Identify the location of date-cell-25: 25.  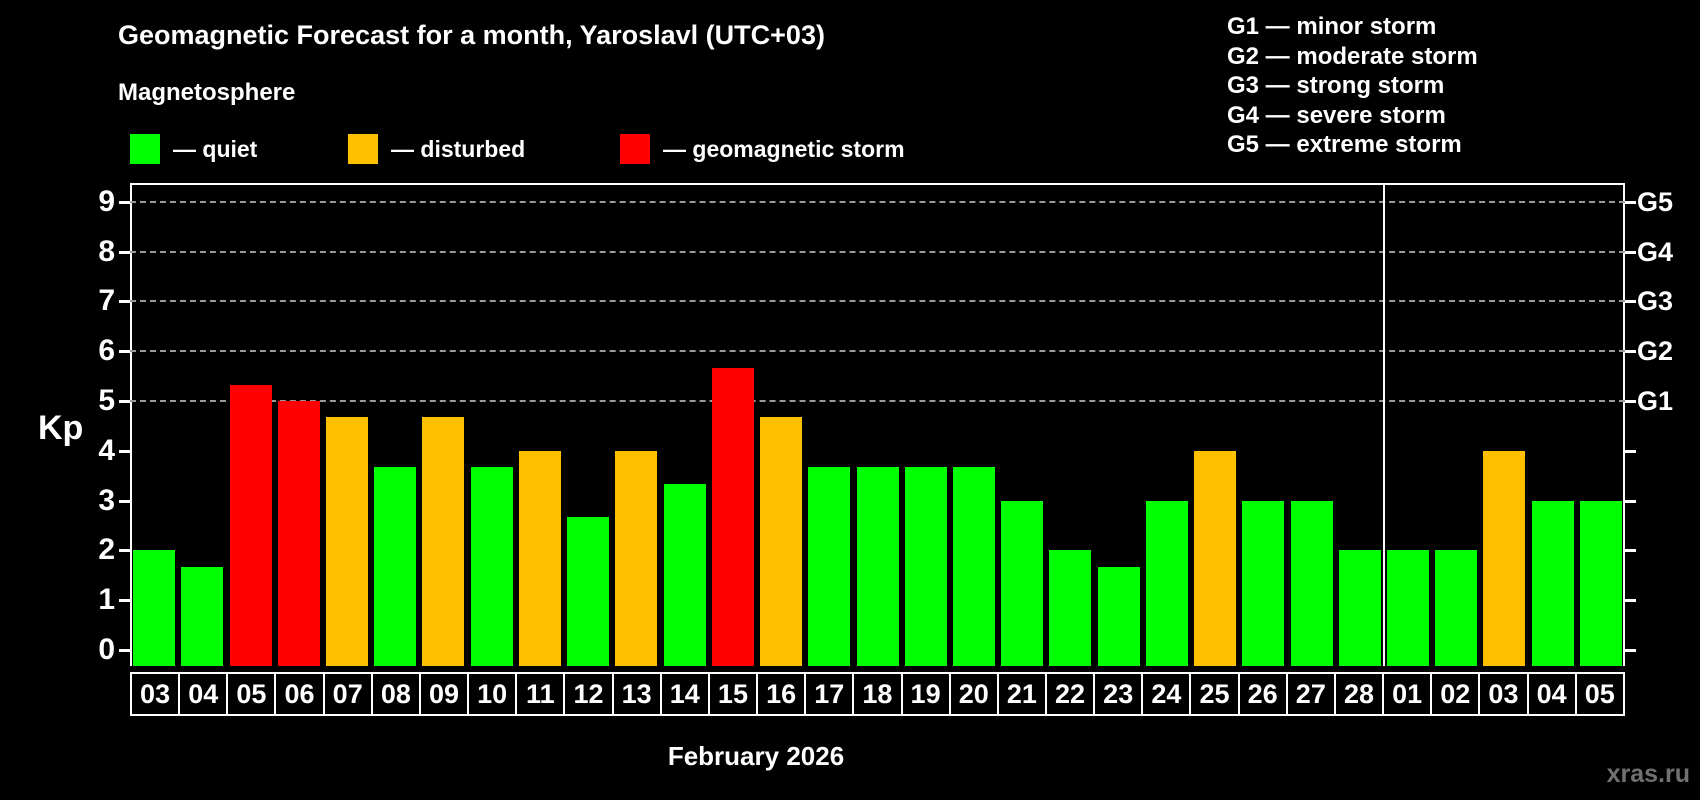
(1214, 694).